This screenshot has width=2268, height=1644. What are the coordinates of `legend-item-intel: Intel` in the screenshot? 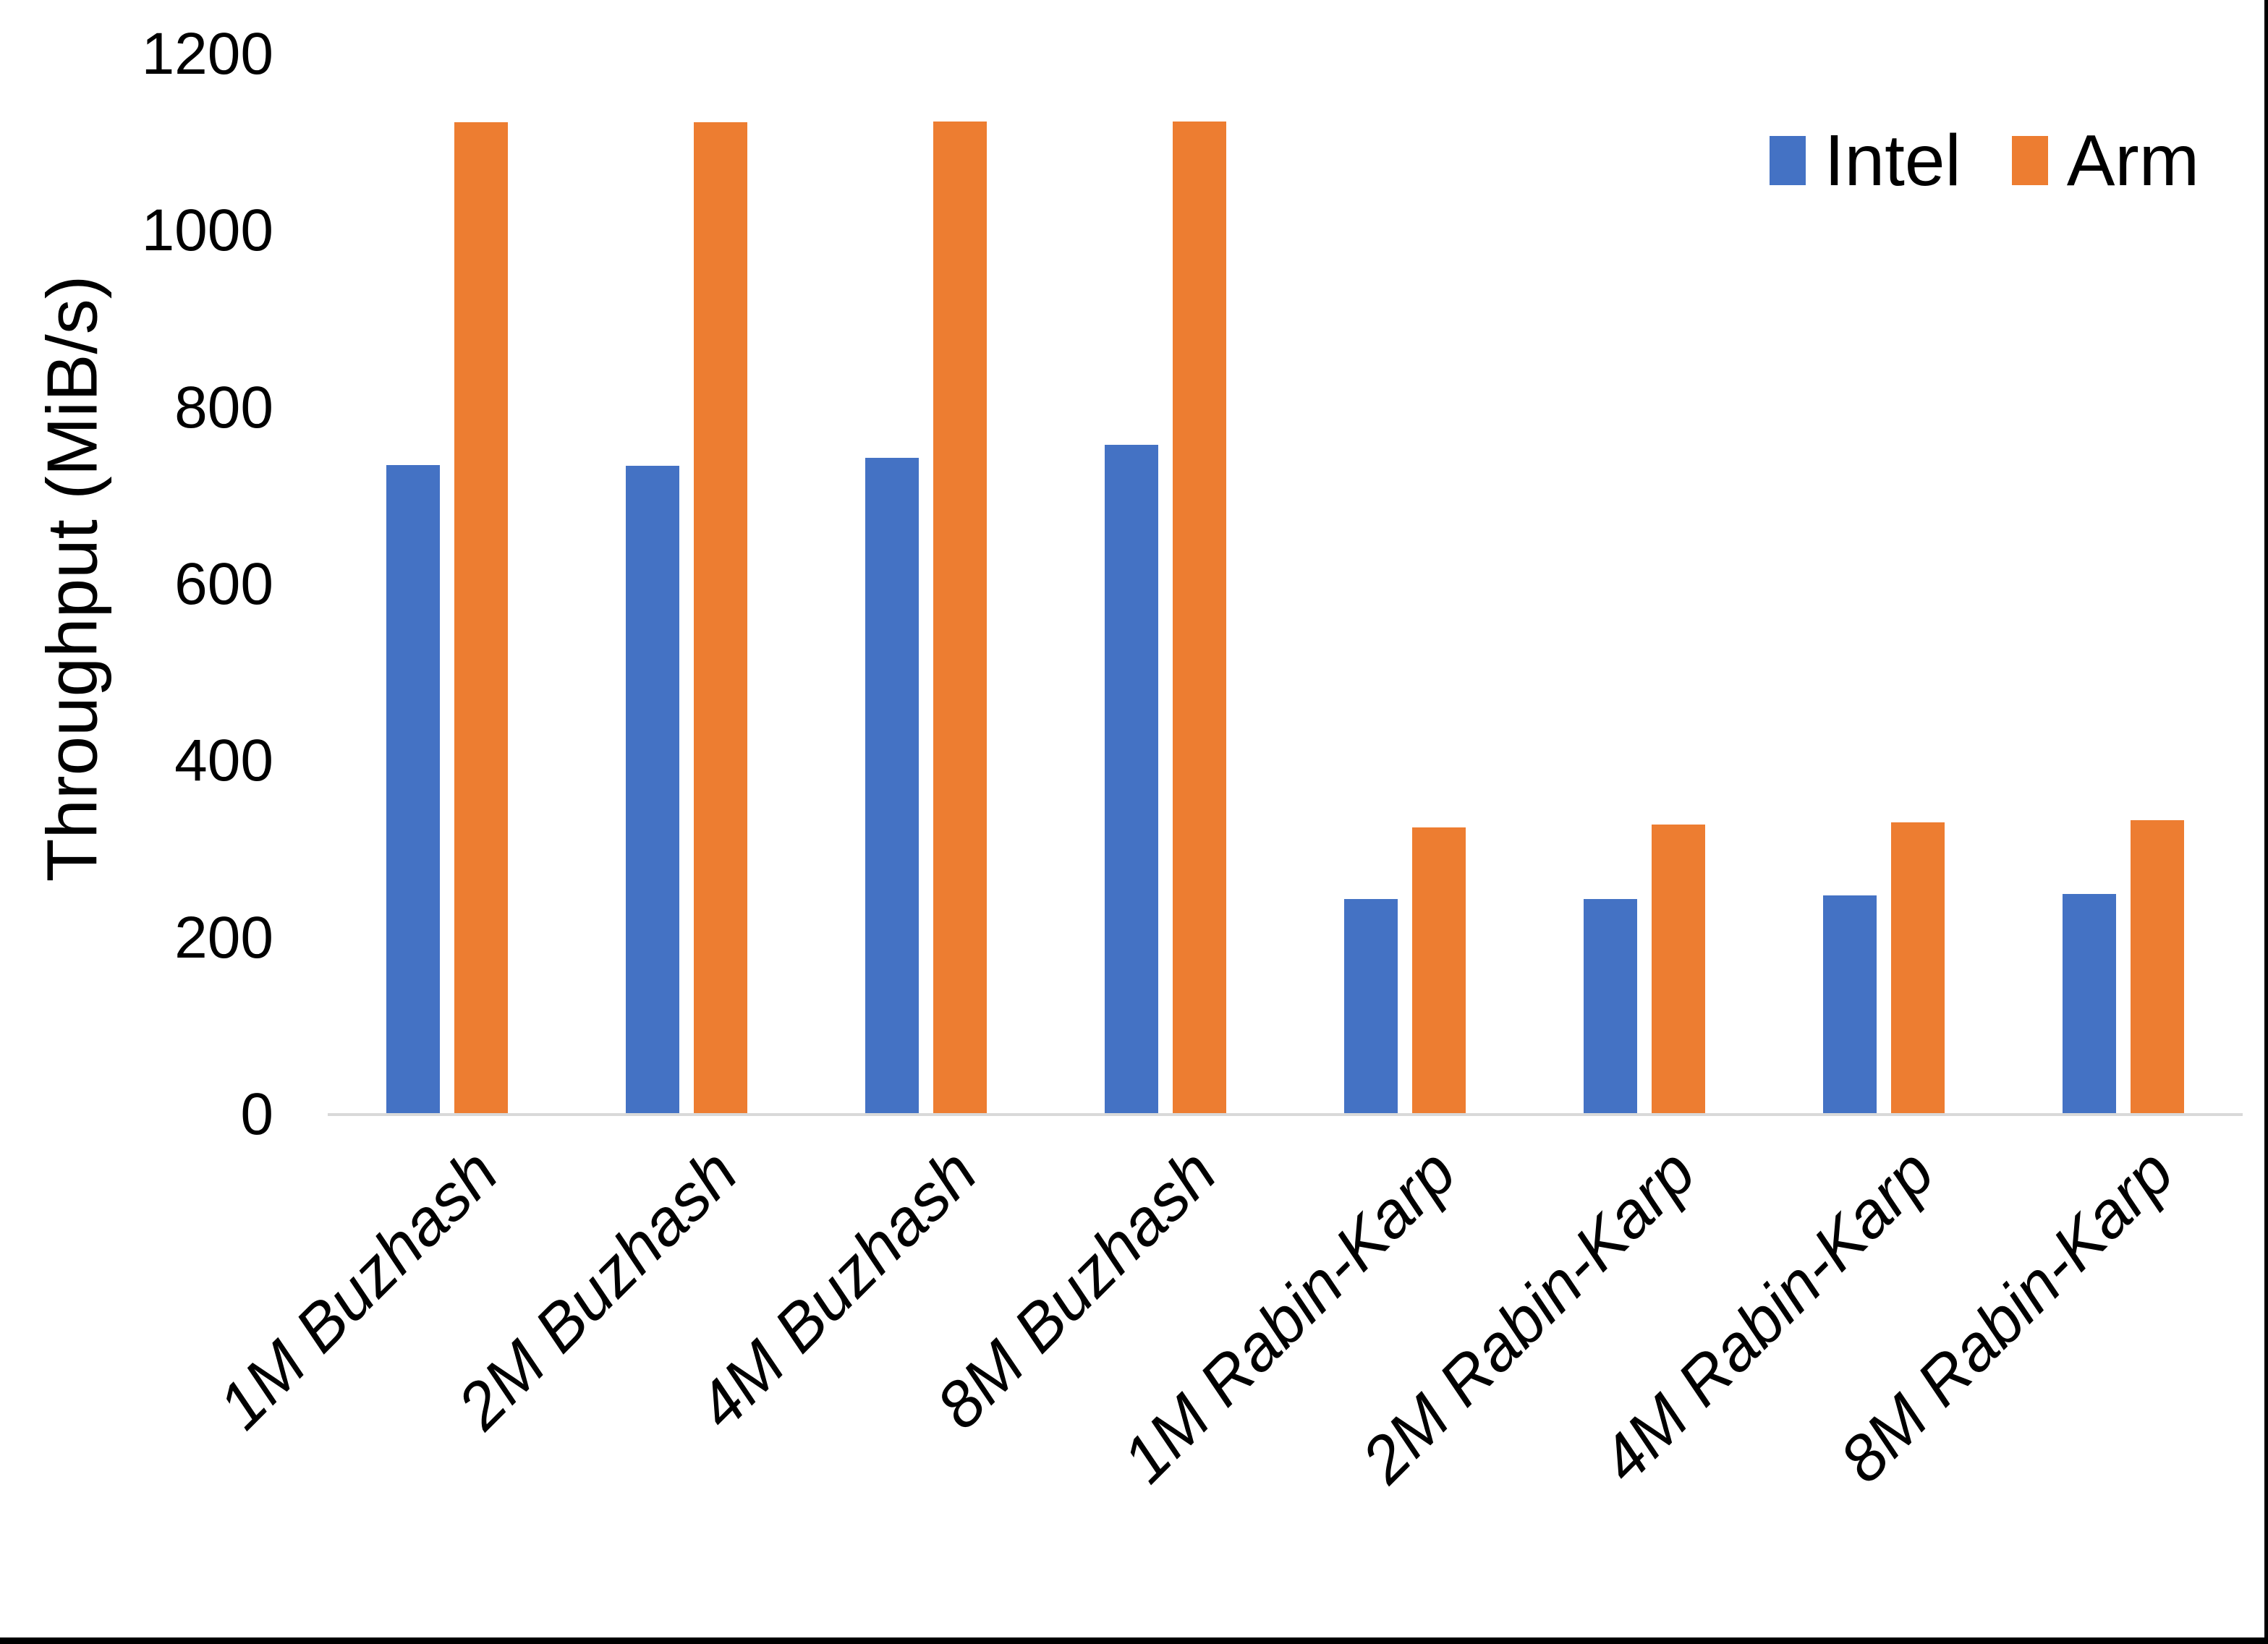 It's located at (1865, 160).